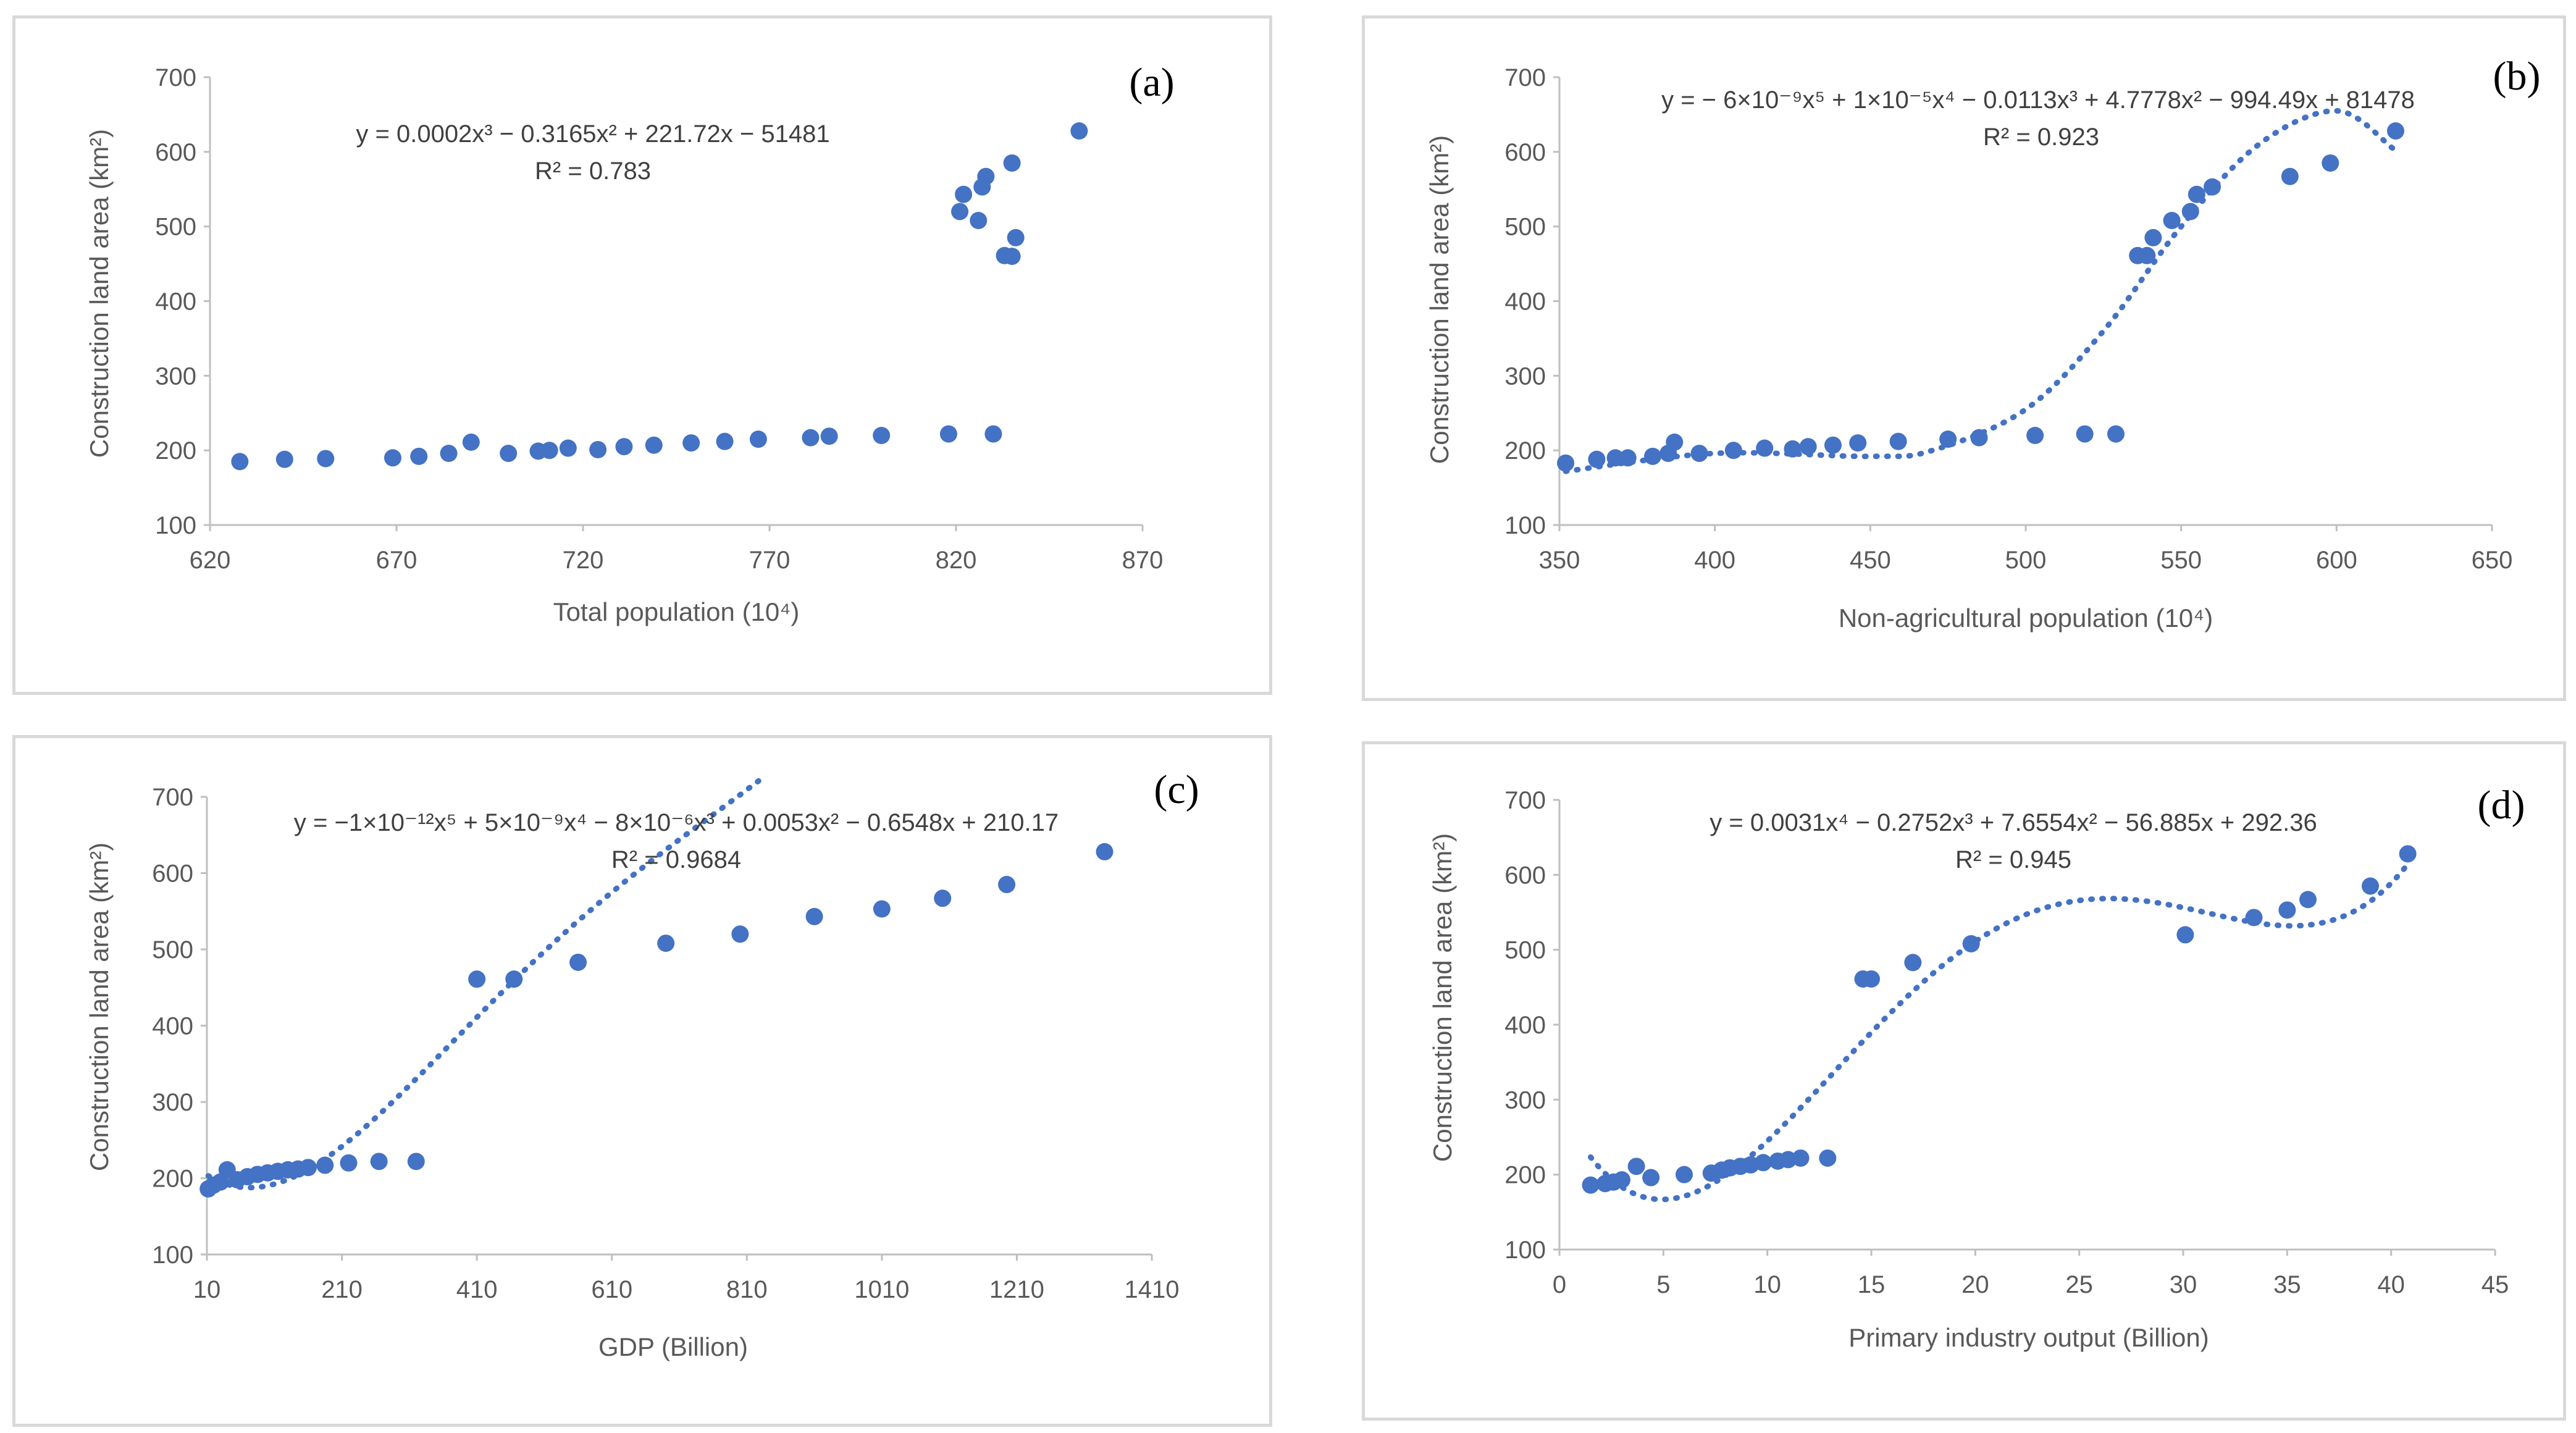 This screenshot has height=1433, width=2576. I want to click on r-squared-b: R² = 0.923, so click(2041, 137).